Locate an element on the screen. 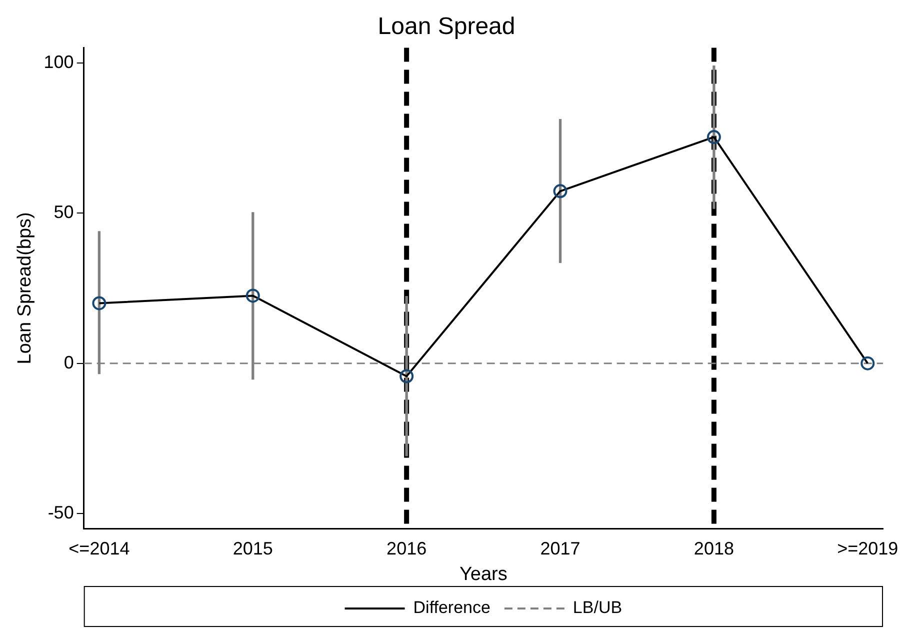 This screenshot has height=637, width=923. chart-title: Loan Spread is located at coordinates (447, 26).